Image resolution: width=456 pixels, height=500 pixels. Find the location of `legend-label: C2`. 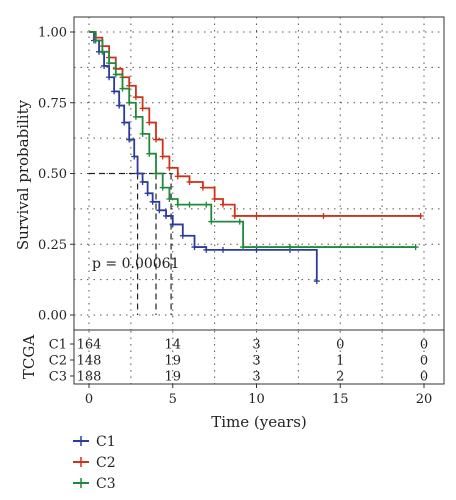

legend-label: C2 is located at coordinates (106, 463).